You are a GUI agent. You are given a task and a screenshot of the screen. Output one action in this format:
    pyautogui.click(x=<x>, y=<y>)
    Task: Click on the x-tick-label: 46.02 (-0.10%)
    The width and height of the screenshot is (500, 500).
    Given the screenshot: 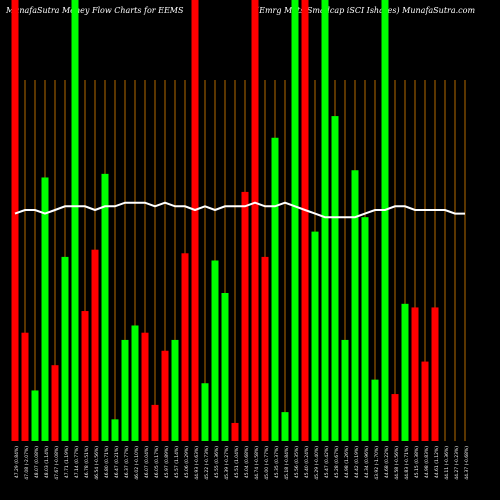 What is the action you would take?
    pyautogui.click(x=137, y=463)
    